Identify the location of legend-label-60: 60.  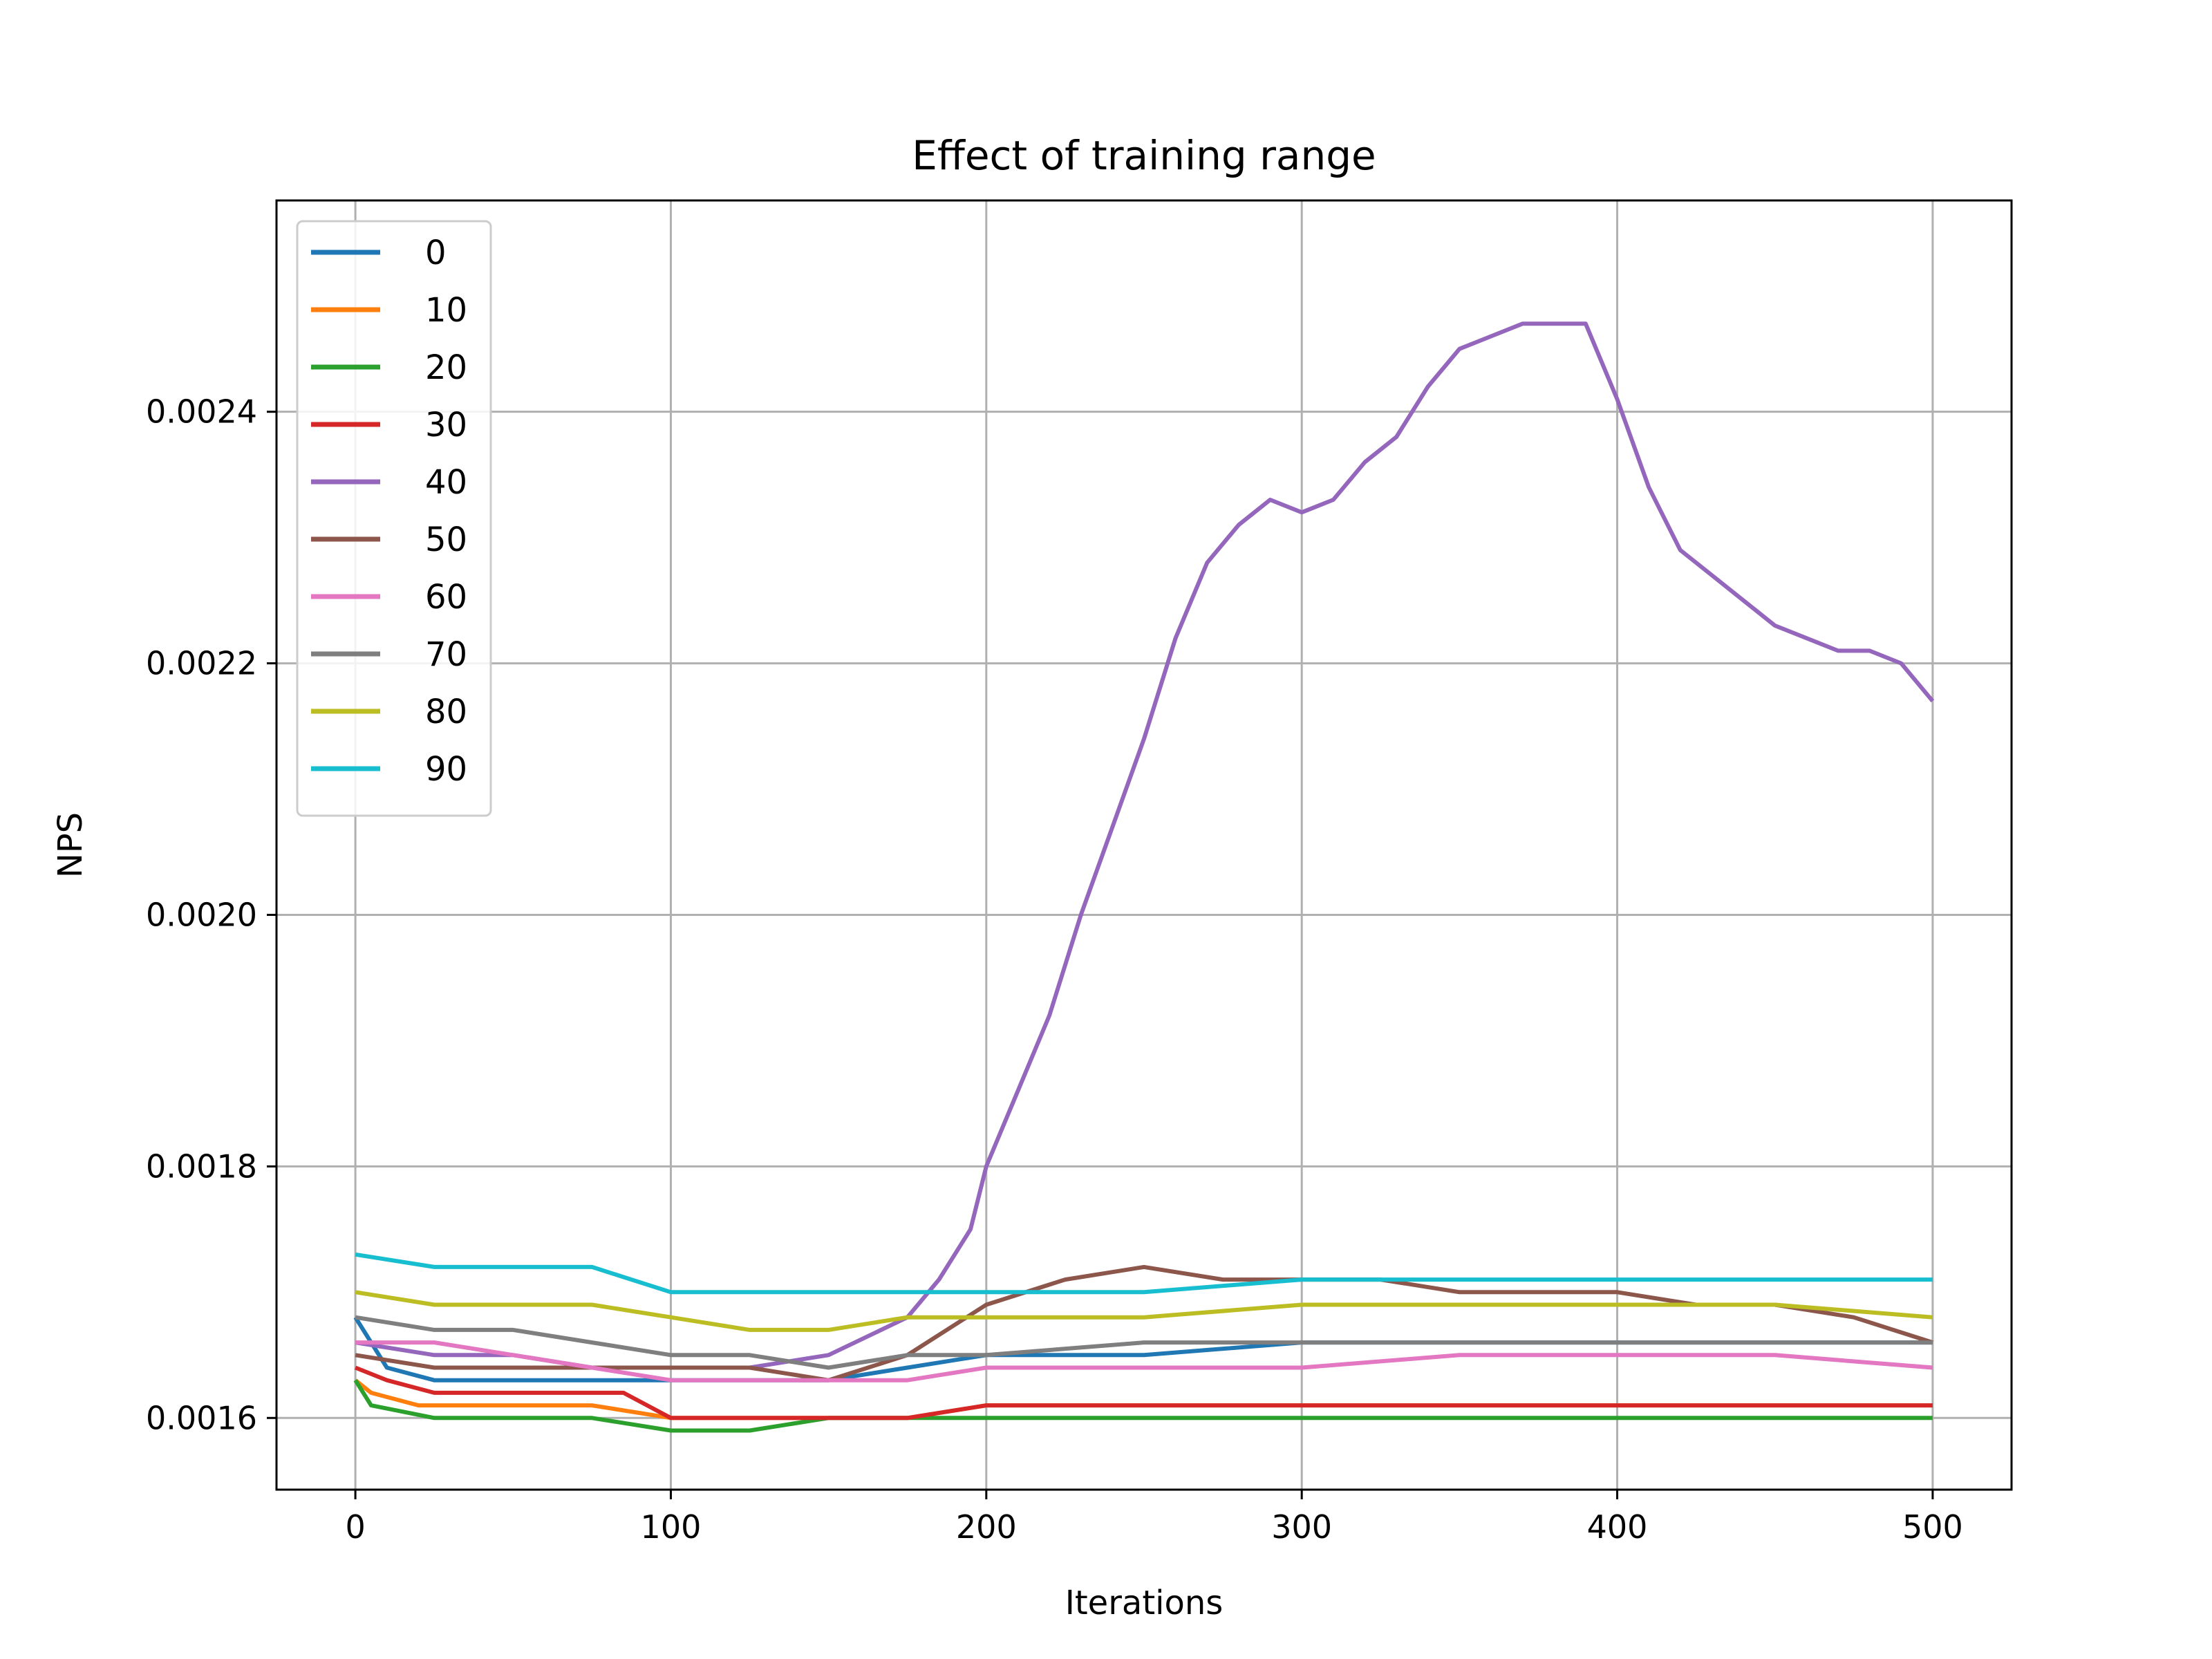
(446, 597).